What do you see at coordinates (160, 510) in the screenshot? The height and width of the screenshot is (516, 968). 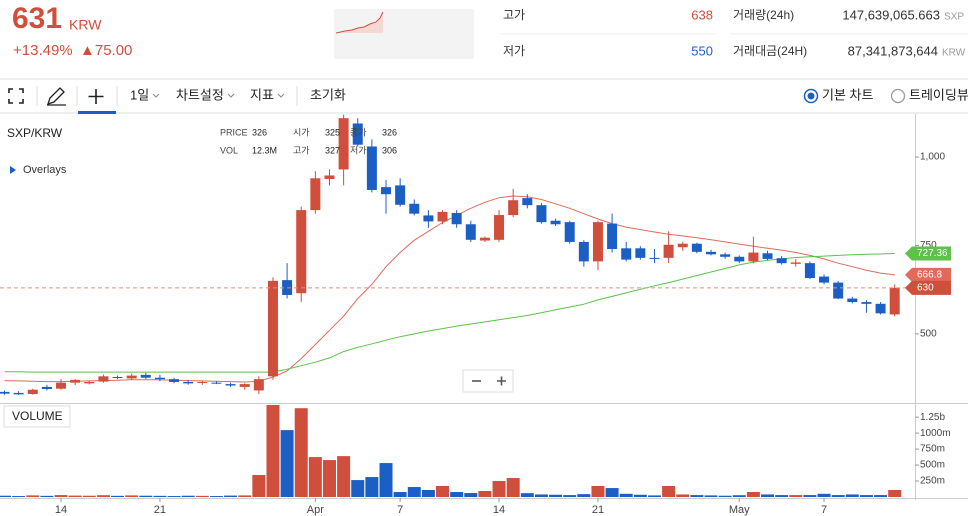 I see `x-tick-label: 21` at bounding box center [160, 510].